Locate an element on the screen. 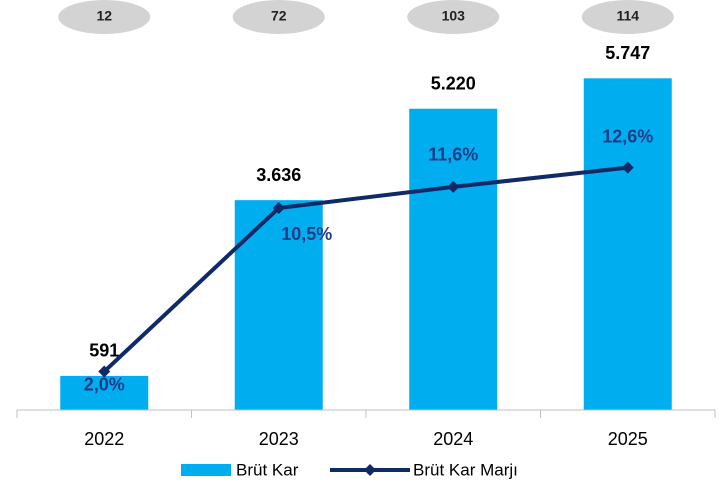  annotation-label: 103 is located at coordinates (454, 16).